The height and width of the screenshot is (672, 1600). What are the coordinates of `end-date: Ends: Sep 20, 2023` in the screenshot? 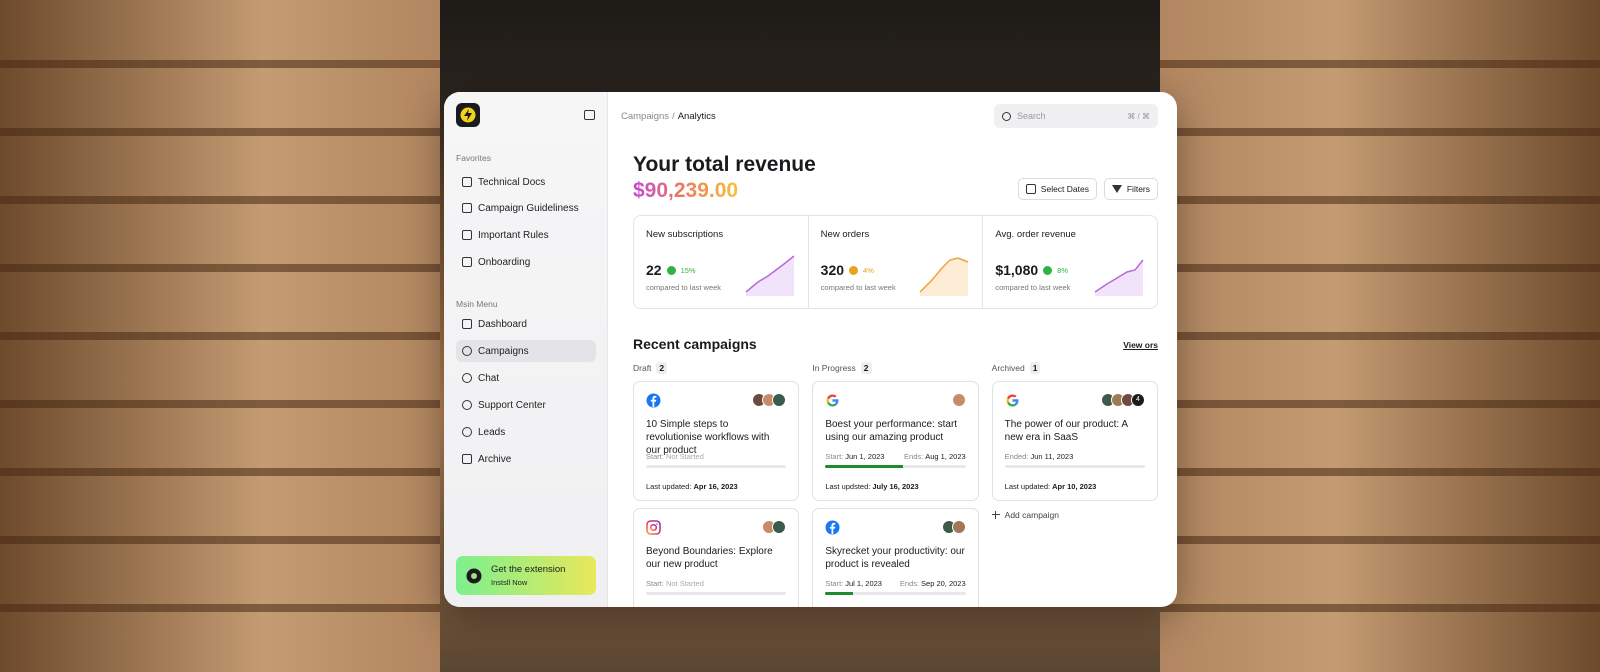 It's located at (933, 583).